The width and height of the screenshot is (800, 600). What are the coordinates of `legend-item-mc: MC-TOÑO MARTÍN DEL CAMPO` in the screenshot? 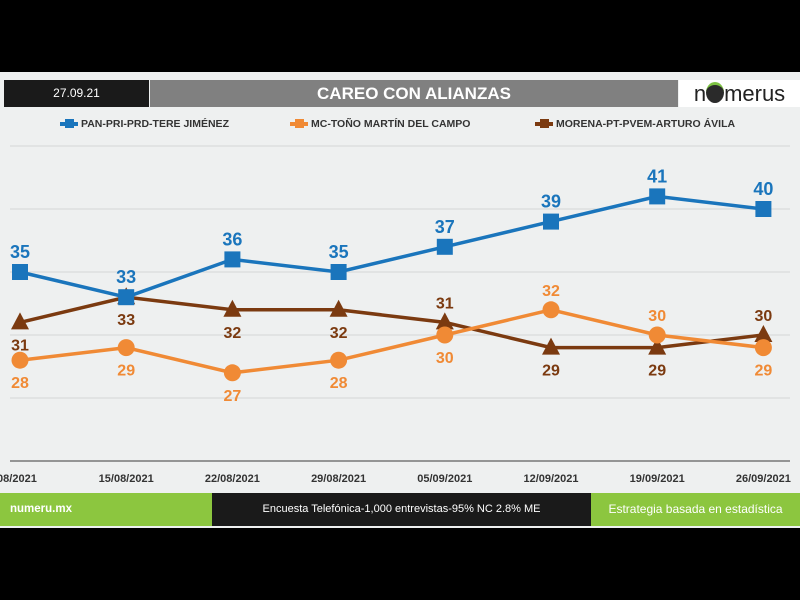 It's located at (380, 124).